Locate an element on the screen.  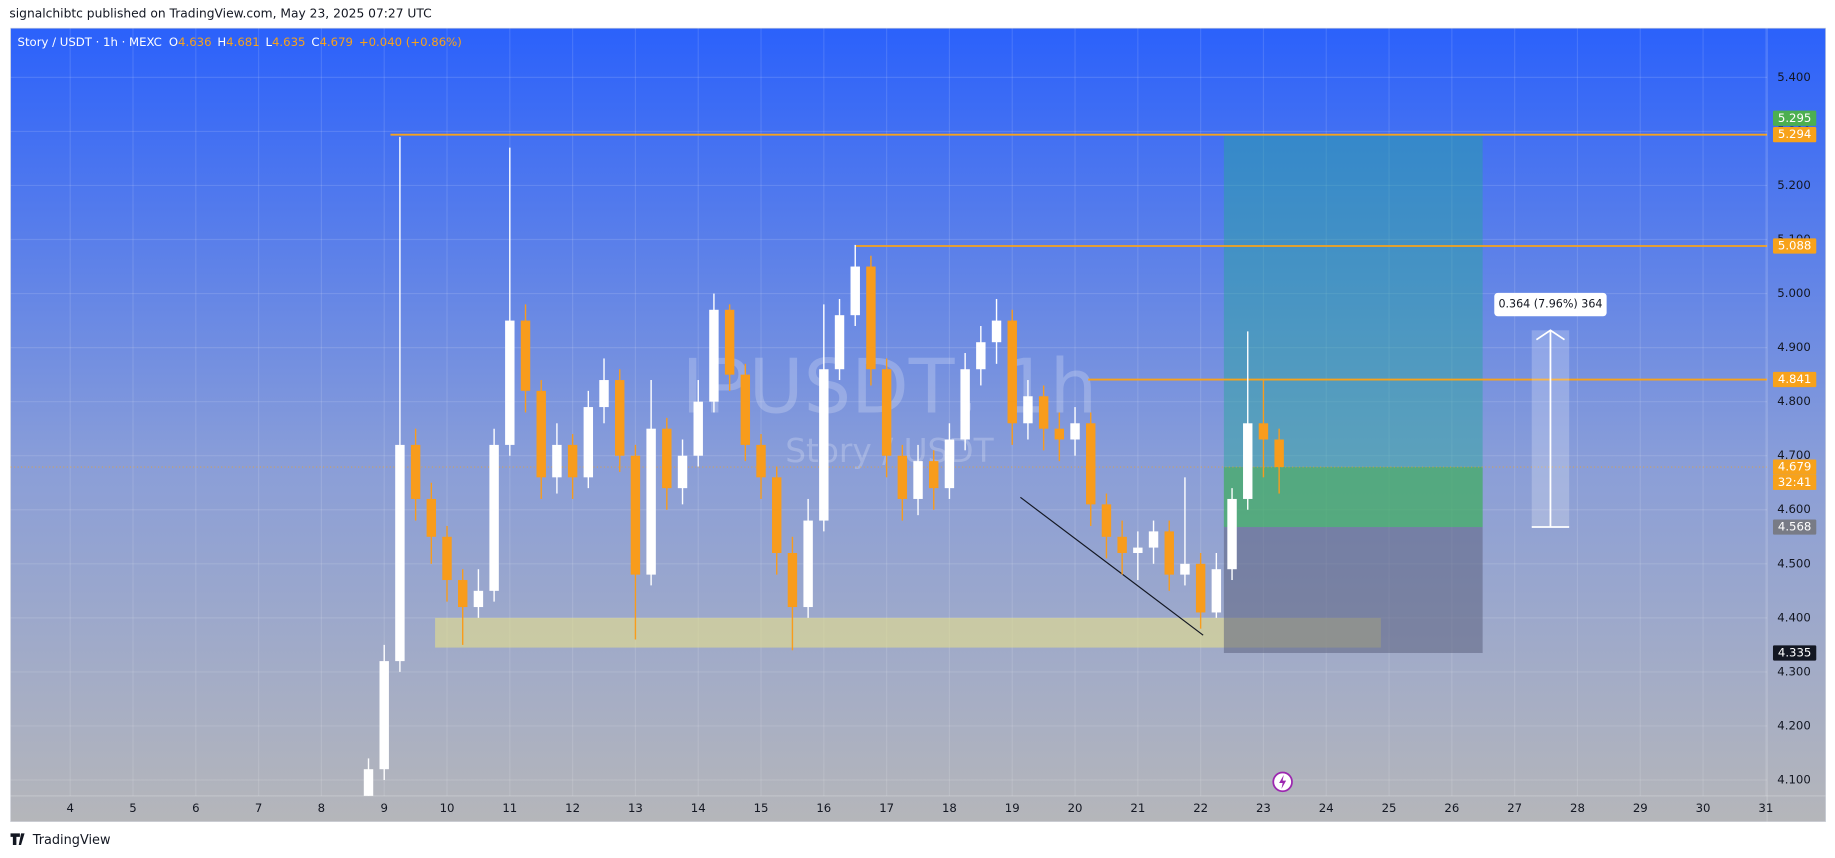
target-zone is located at coordinates (1353, 331).